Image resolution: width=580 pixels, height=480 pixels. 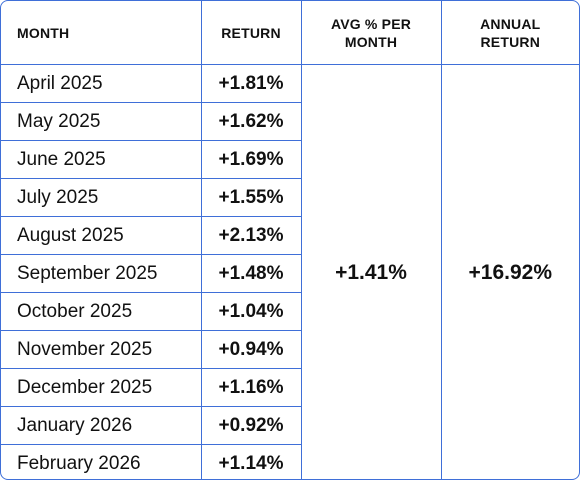 What do you see at coordinates (101, 33) in the screenshot?
I see `header-month: MONTH` at bounding box center [101, 33].